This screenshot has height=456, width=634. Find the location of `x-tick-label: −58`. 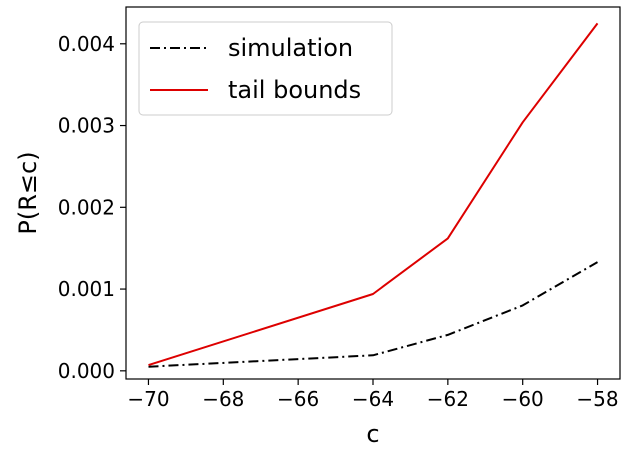

x-tick-label: −58 is located at coordinates (597, 399).